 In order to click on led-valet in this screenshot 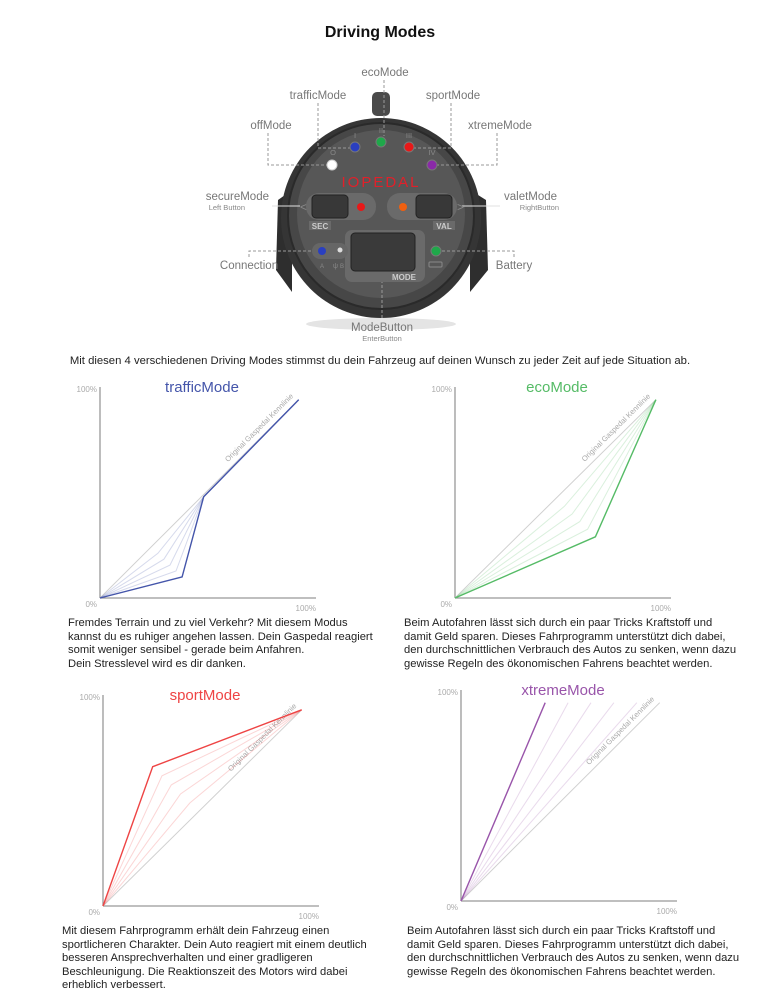, I will do `click(403, 207)`.